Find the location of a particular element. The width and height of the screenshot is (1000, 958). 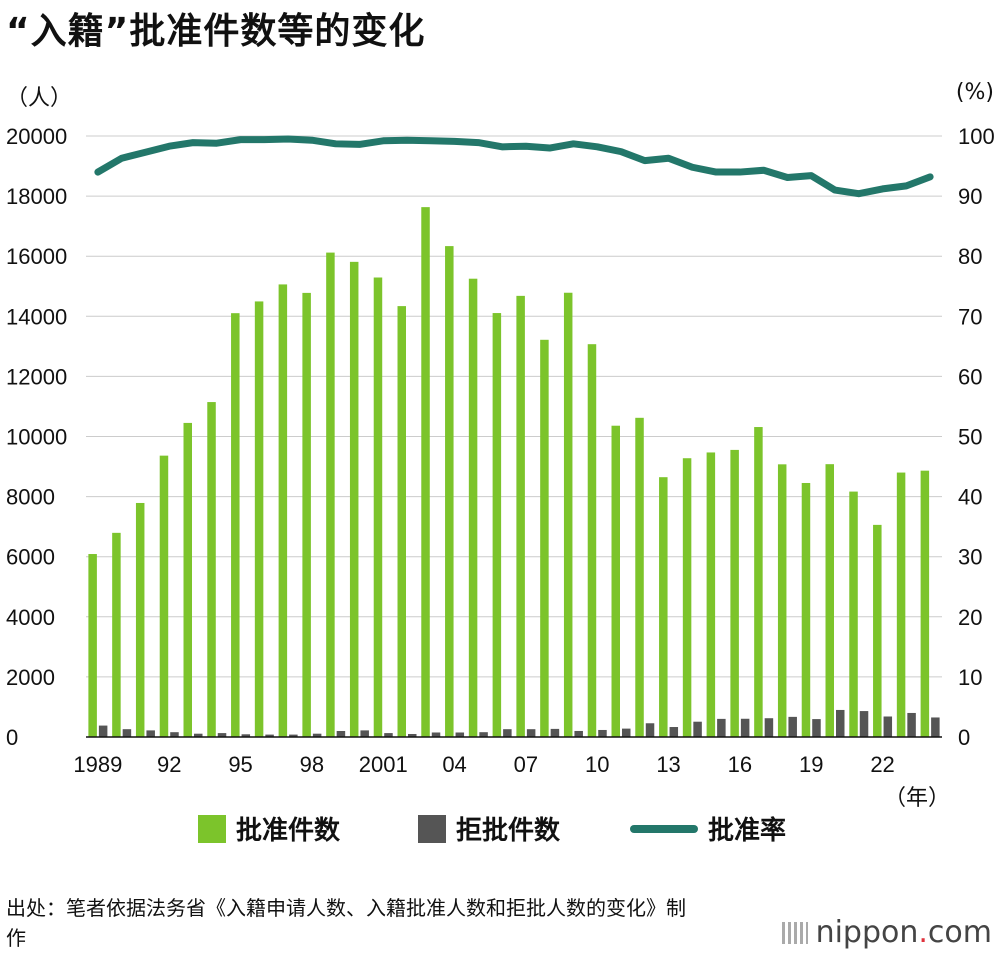

x-axis-tick-label: 16 is located at coordinates (740, 764).